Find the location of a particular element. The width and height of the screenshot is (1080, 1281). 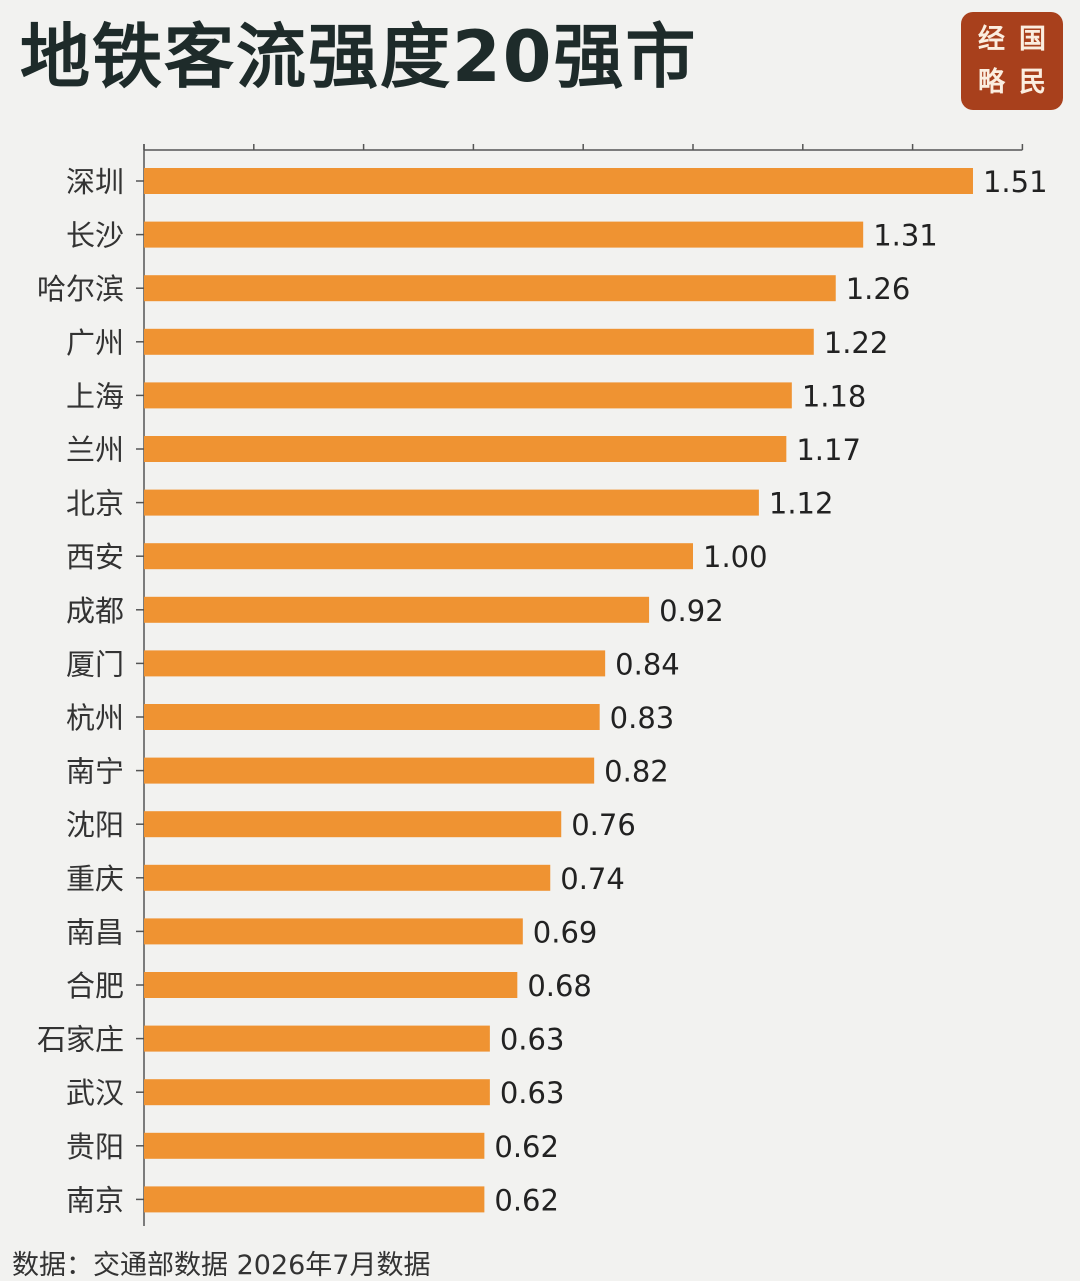

category-label: 南昌 is located at coordinates (95, 932).